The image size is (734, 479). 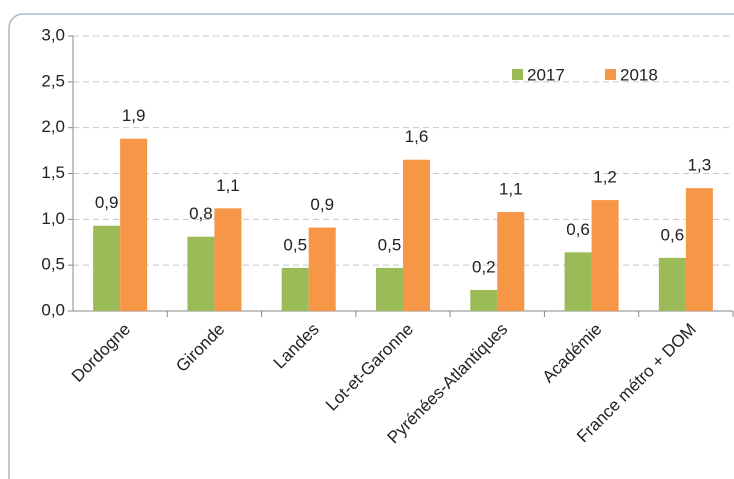 What do you see at coordinates (639, 74) in the screenshot?
I see `legend-label: 2018` at bounding box center [639, 74].